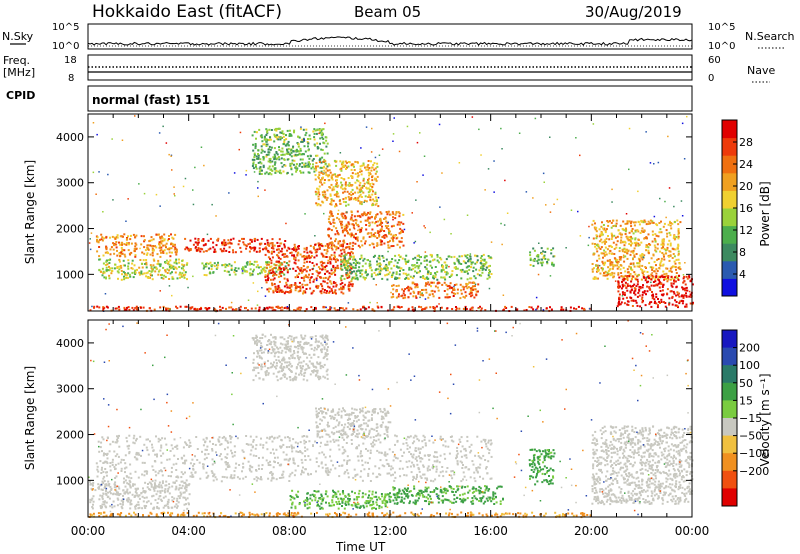 This screenshot has width=800, height=554. What do you see at coordinates (729, 287) in the screenshot?
I see `power-colorbar-segment` at bounding box center [729, 287].